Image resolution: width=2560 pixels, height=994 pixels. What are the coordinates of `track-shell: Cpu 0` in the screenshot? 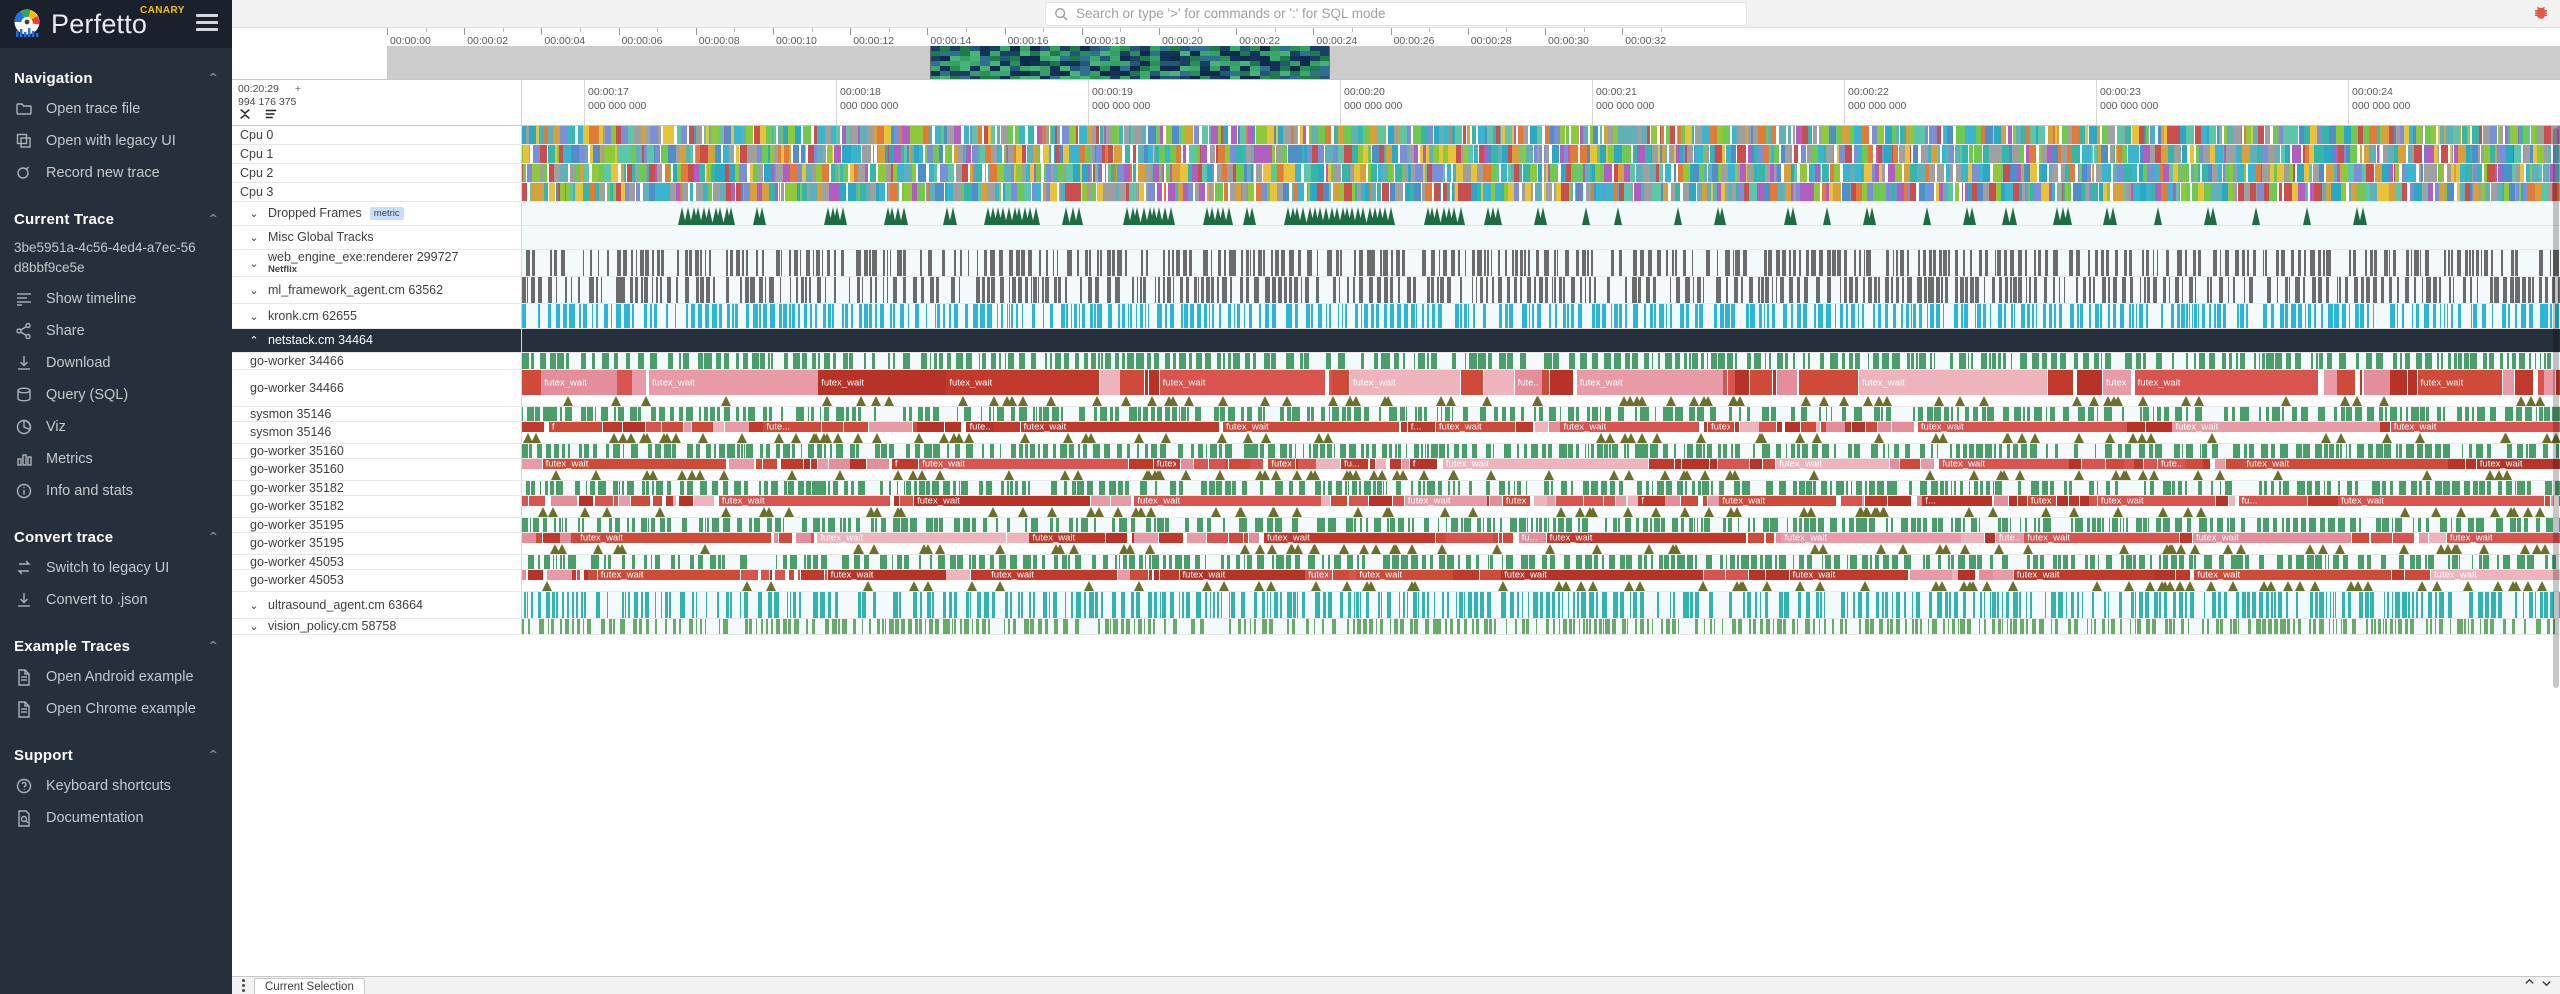 It's located at (377, 135).